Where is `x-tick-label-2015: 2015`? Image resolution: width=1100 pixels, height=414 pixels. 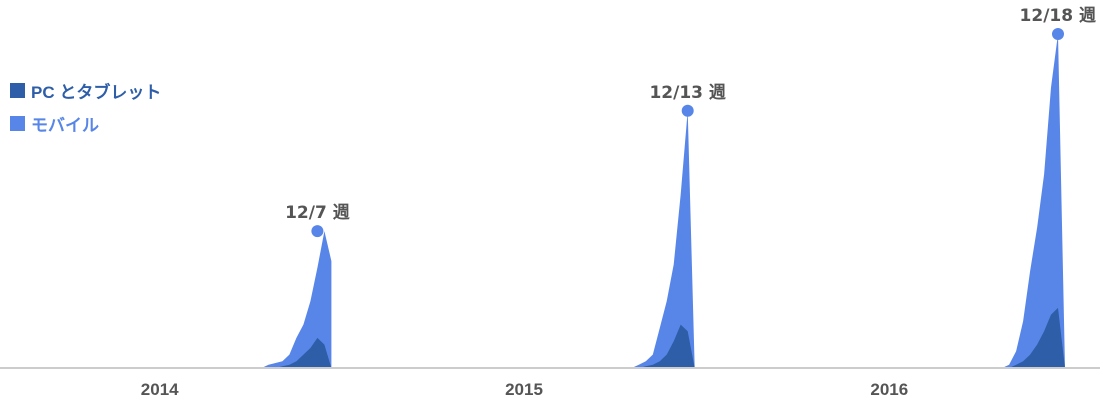
x-tick-label-2015: 2015 is located at coordinates (524, 389).